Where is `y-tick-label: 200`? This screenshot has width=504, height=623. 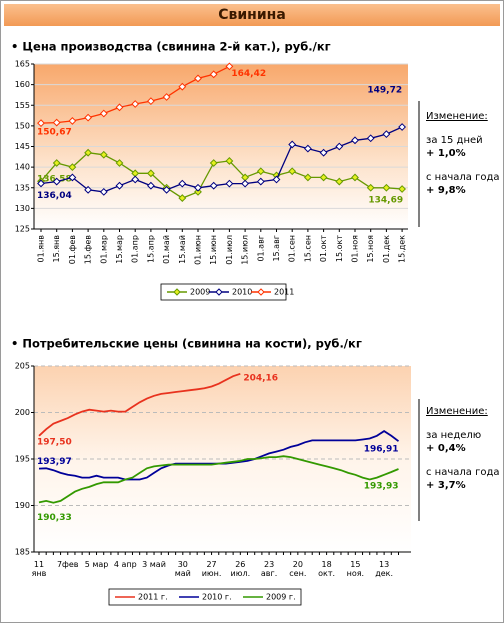
y-tick-label: 200 is located at coordinates (22, 412).